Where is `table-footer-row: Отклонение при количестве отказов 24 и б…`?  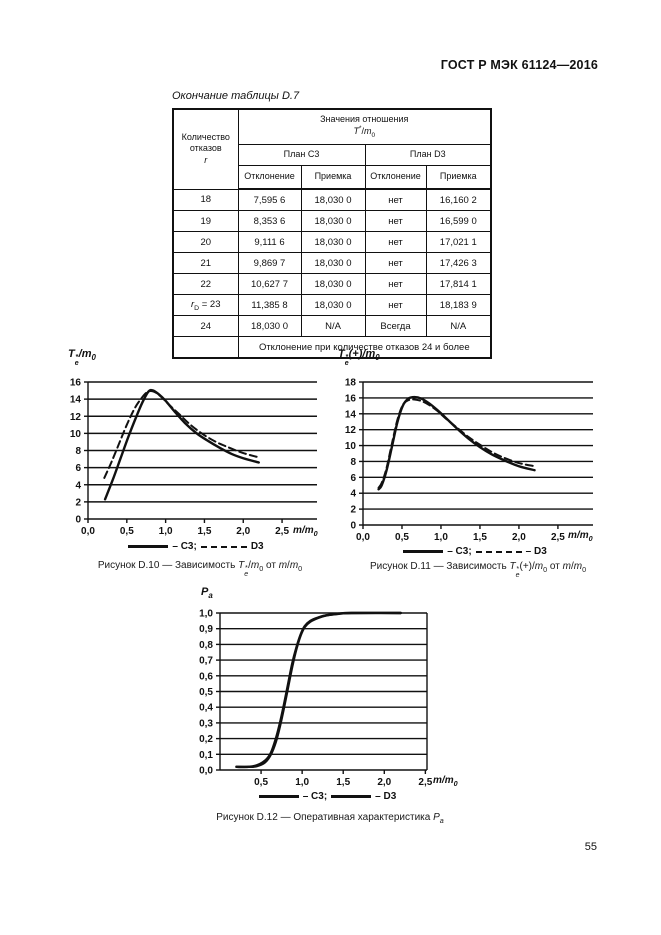
table-footer-row: Отклонение при количестве отказов 24 и б… is located at coordinates (332, 347).